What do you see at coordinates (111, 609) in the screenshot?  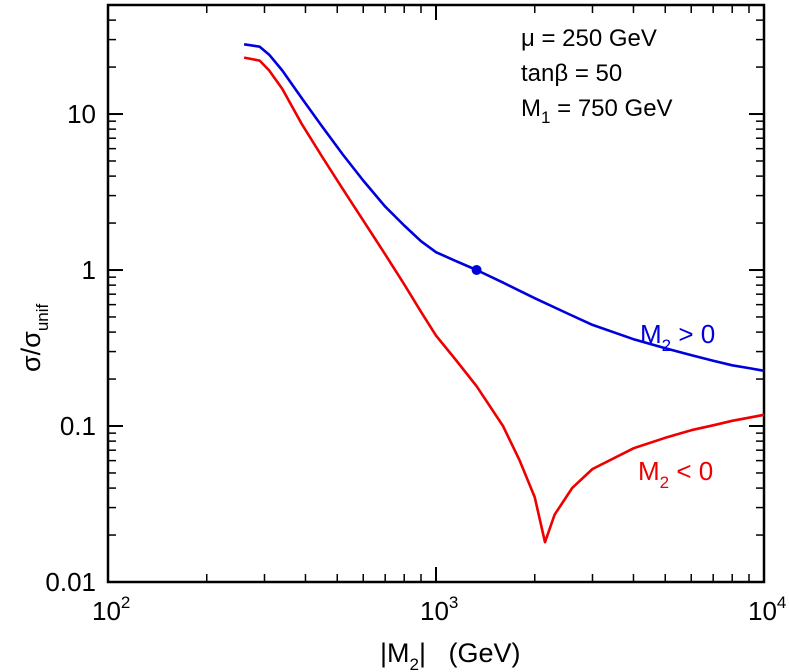 I see `x-tick-label: 10²` at bounding box center [111, 609].